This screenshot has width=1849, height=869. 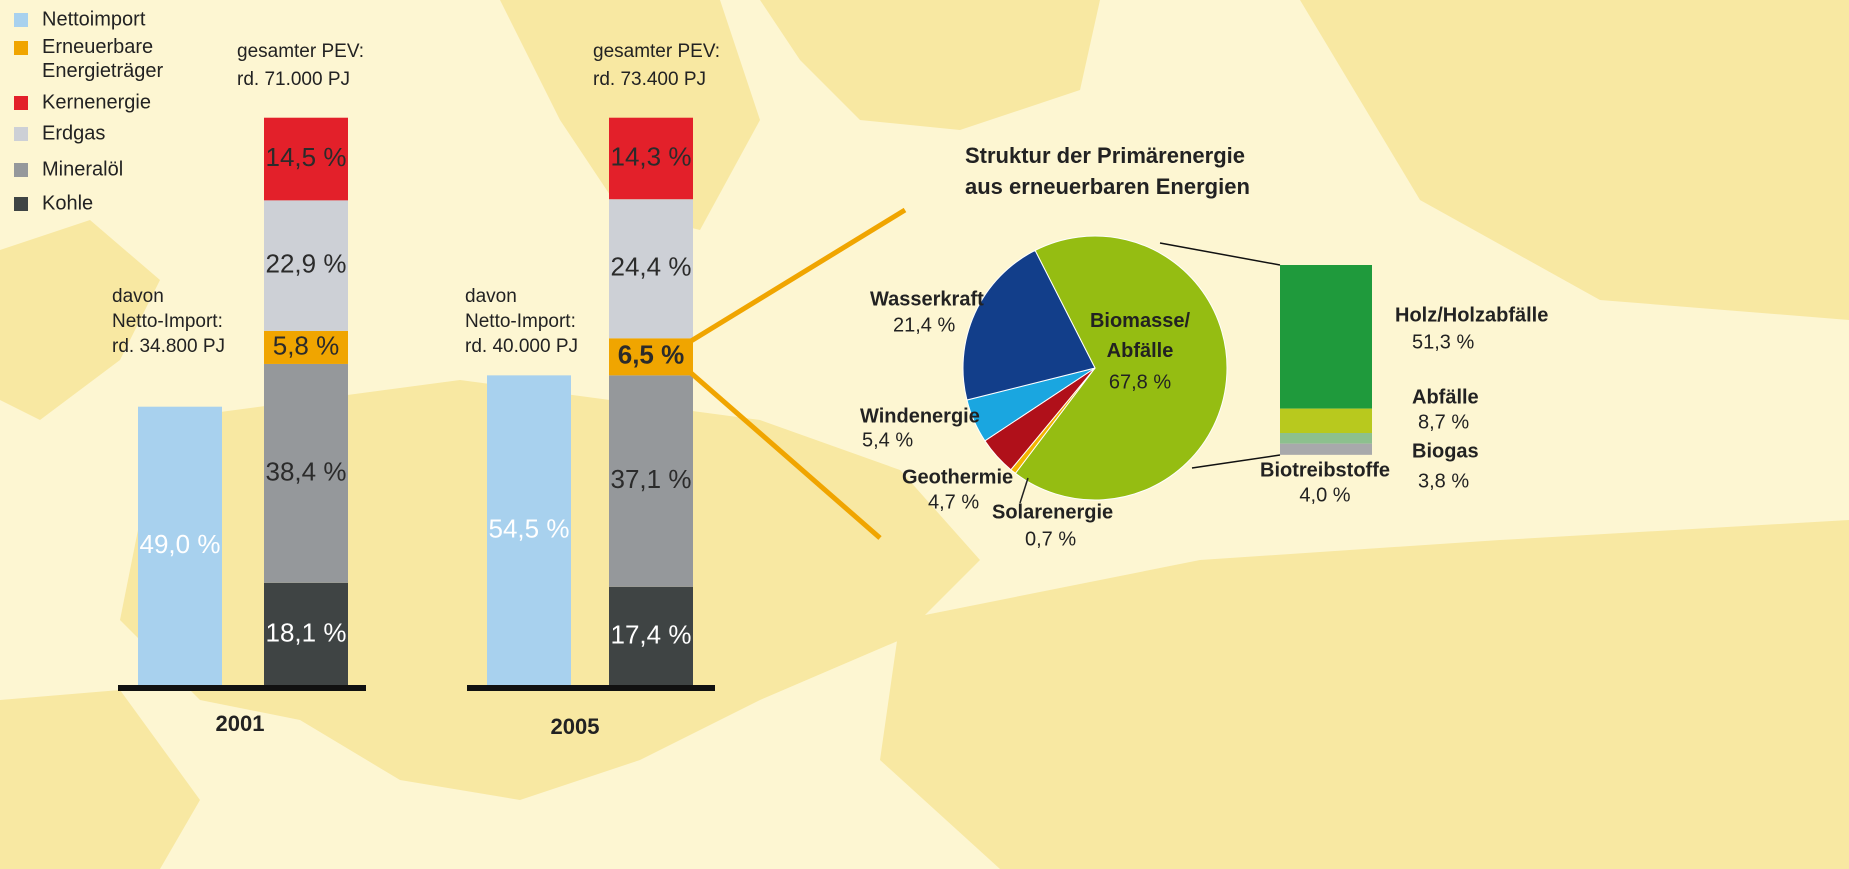 I want to click on value-label: 5,8 %, so click(x=306, y=345).